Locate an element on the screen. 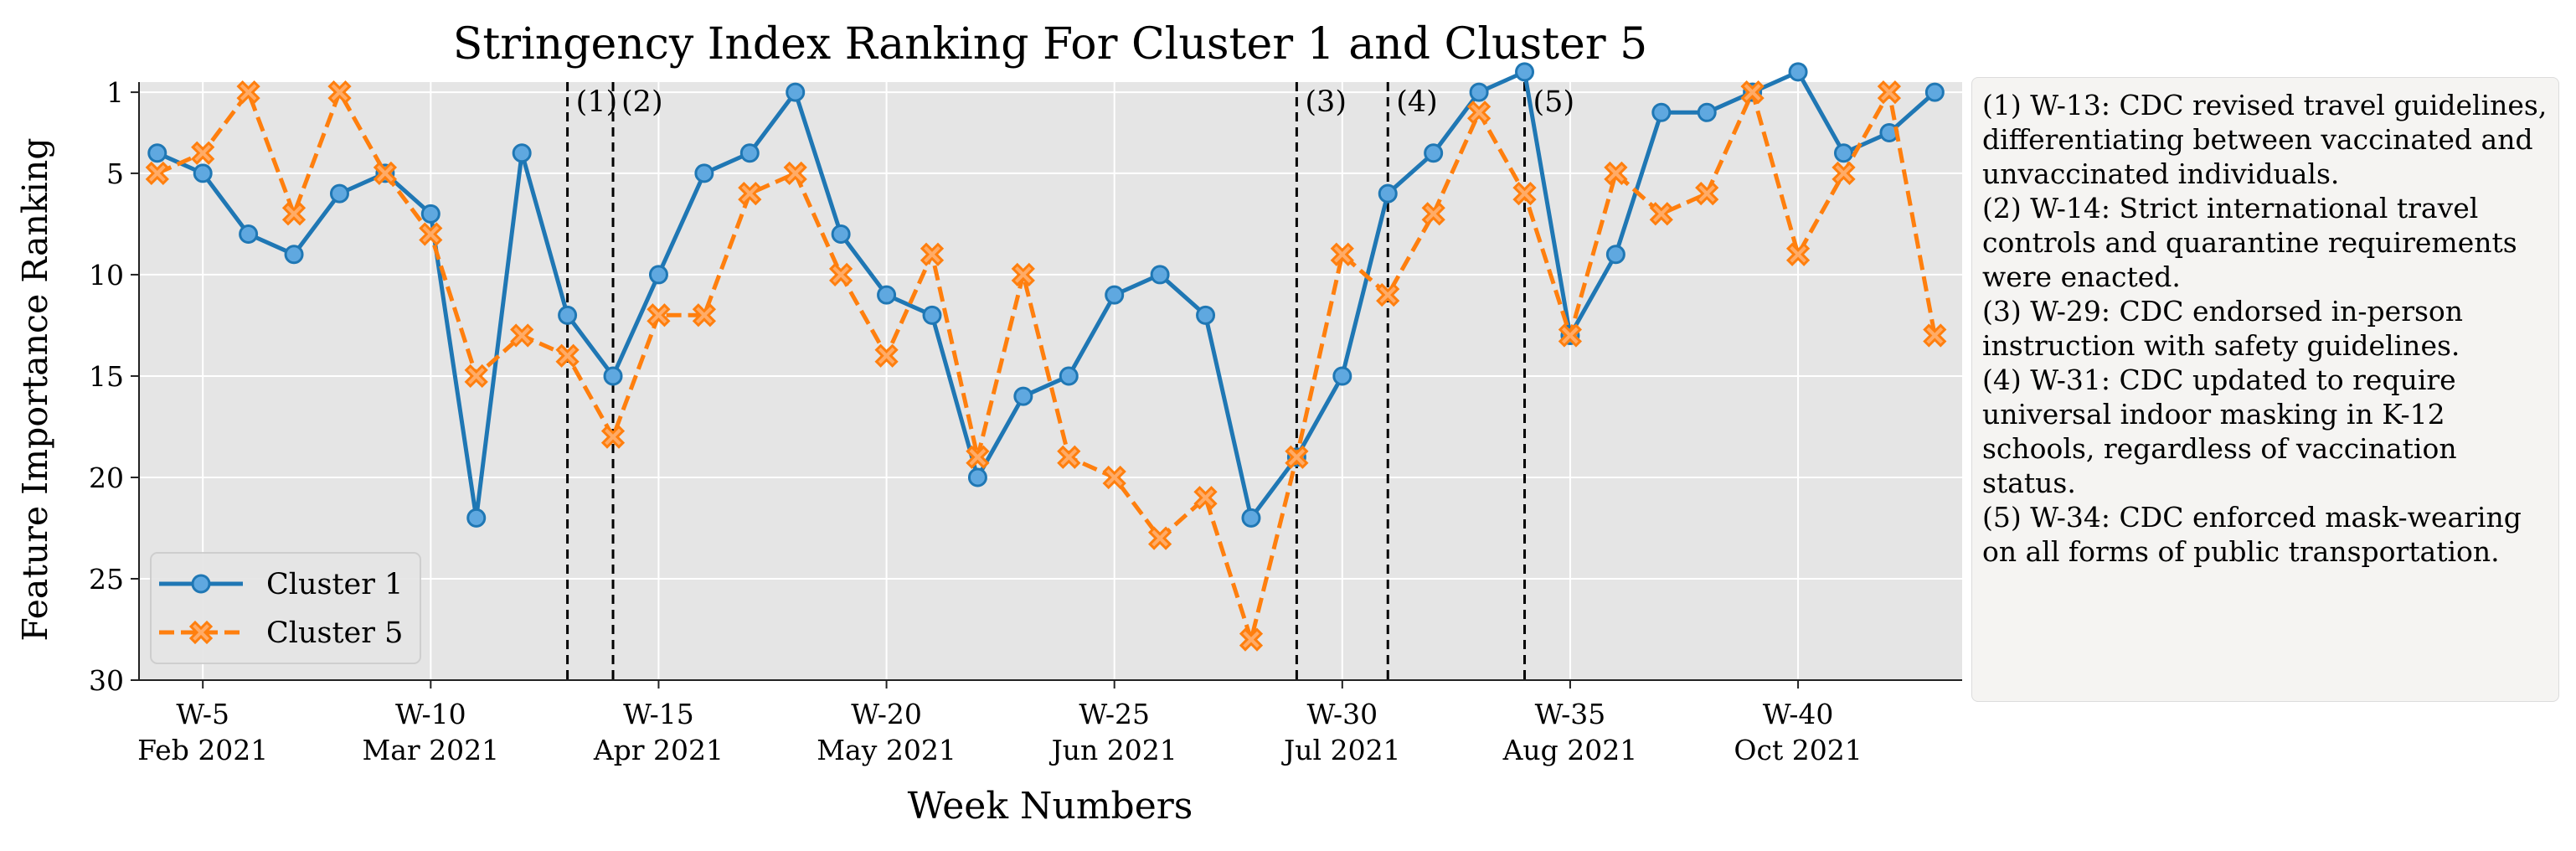 This screenshot has width=2576, height=851. y-tick-label: 10 is located at coordinates (106, 275).